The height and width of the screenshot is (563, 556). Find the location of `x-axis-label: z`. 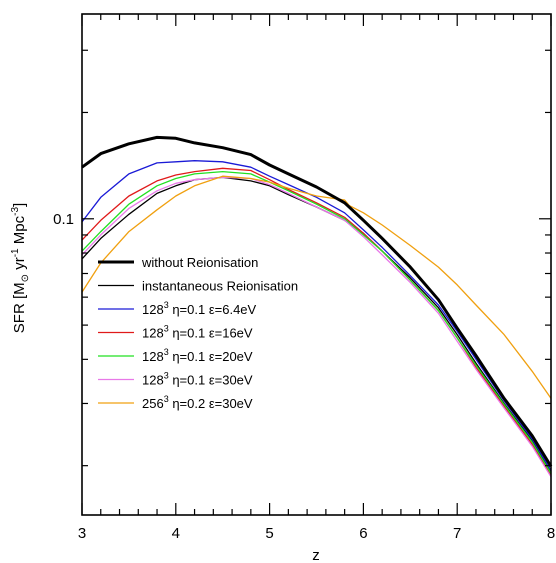

x-axis-label: z is located at coordinates (316, 555).